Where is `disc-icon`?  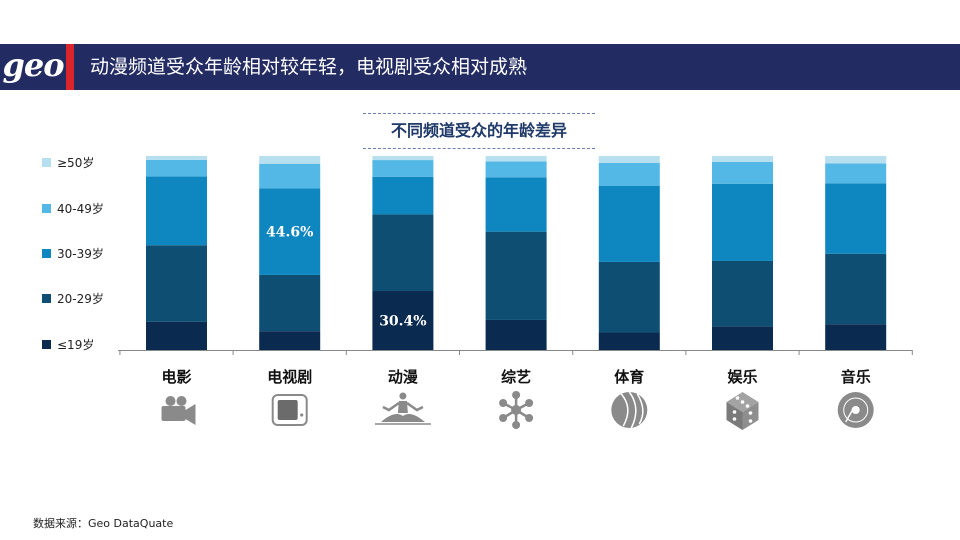
disc-icon is located at coordinates (855, 410).